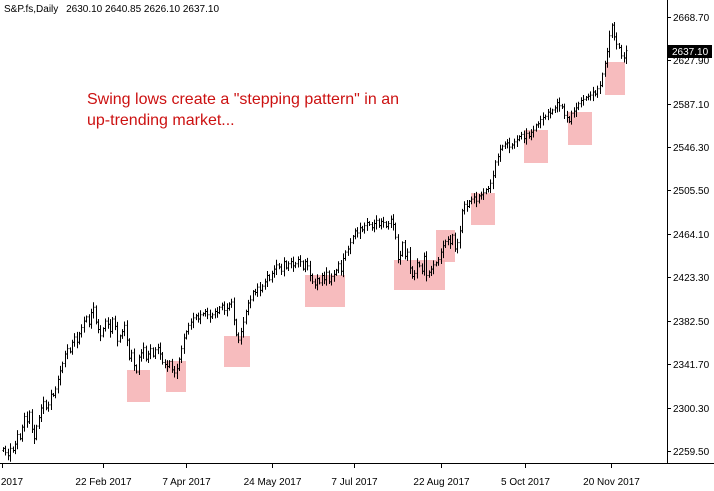 The width and height of the screenshot is (714, 491). I want to click on y-tick-label: 2505.50, so click(691, 191).